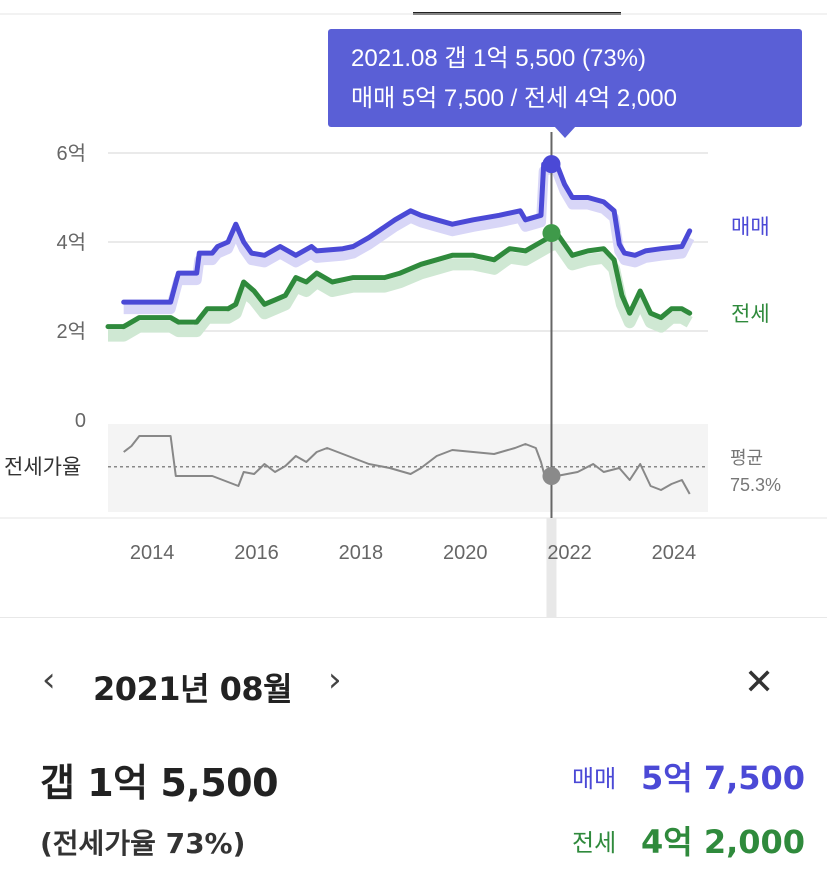 The width and height of the screenshot is (827, 891). I want to click on chevron-right-icon: ›, so click(335, 680).